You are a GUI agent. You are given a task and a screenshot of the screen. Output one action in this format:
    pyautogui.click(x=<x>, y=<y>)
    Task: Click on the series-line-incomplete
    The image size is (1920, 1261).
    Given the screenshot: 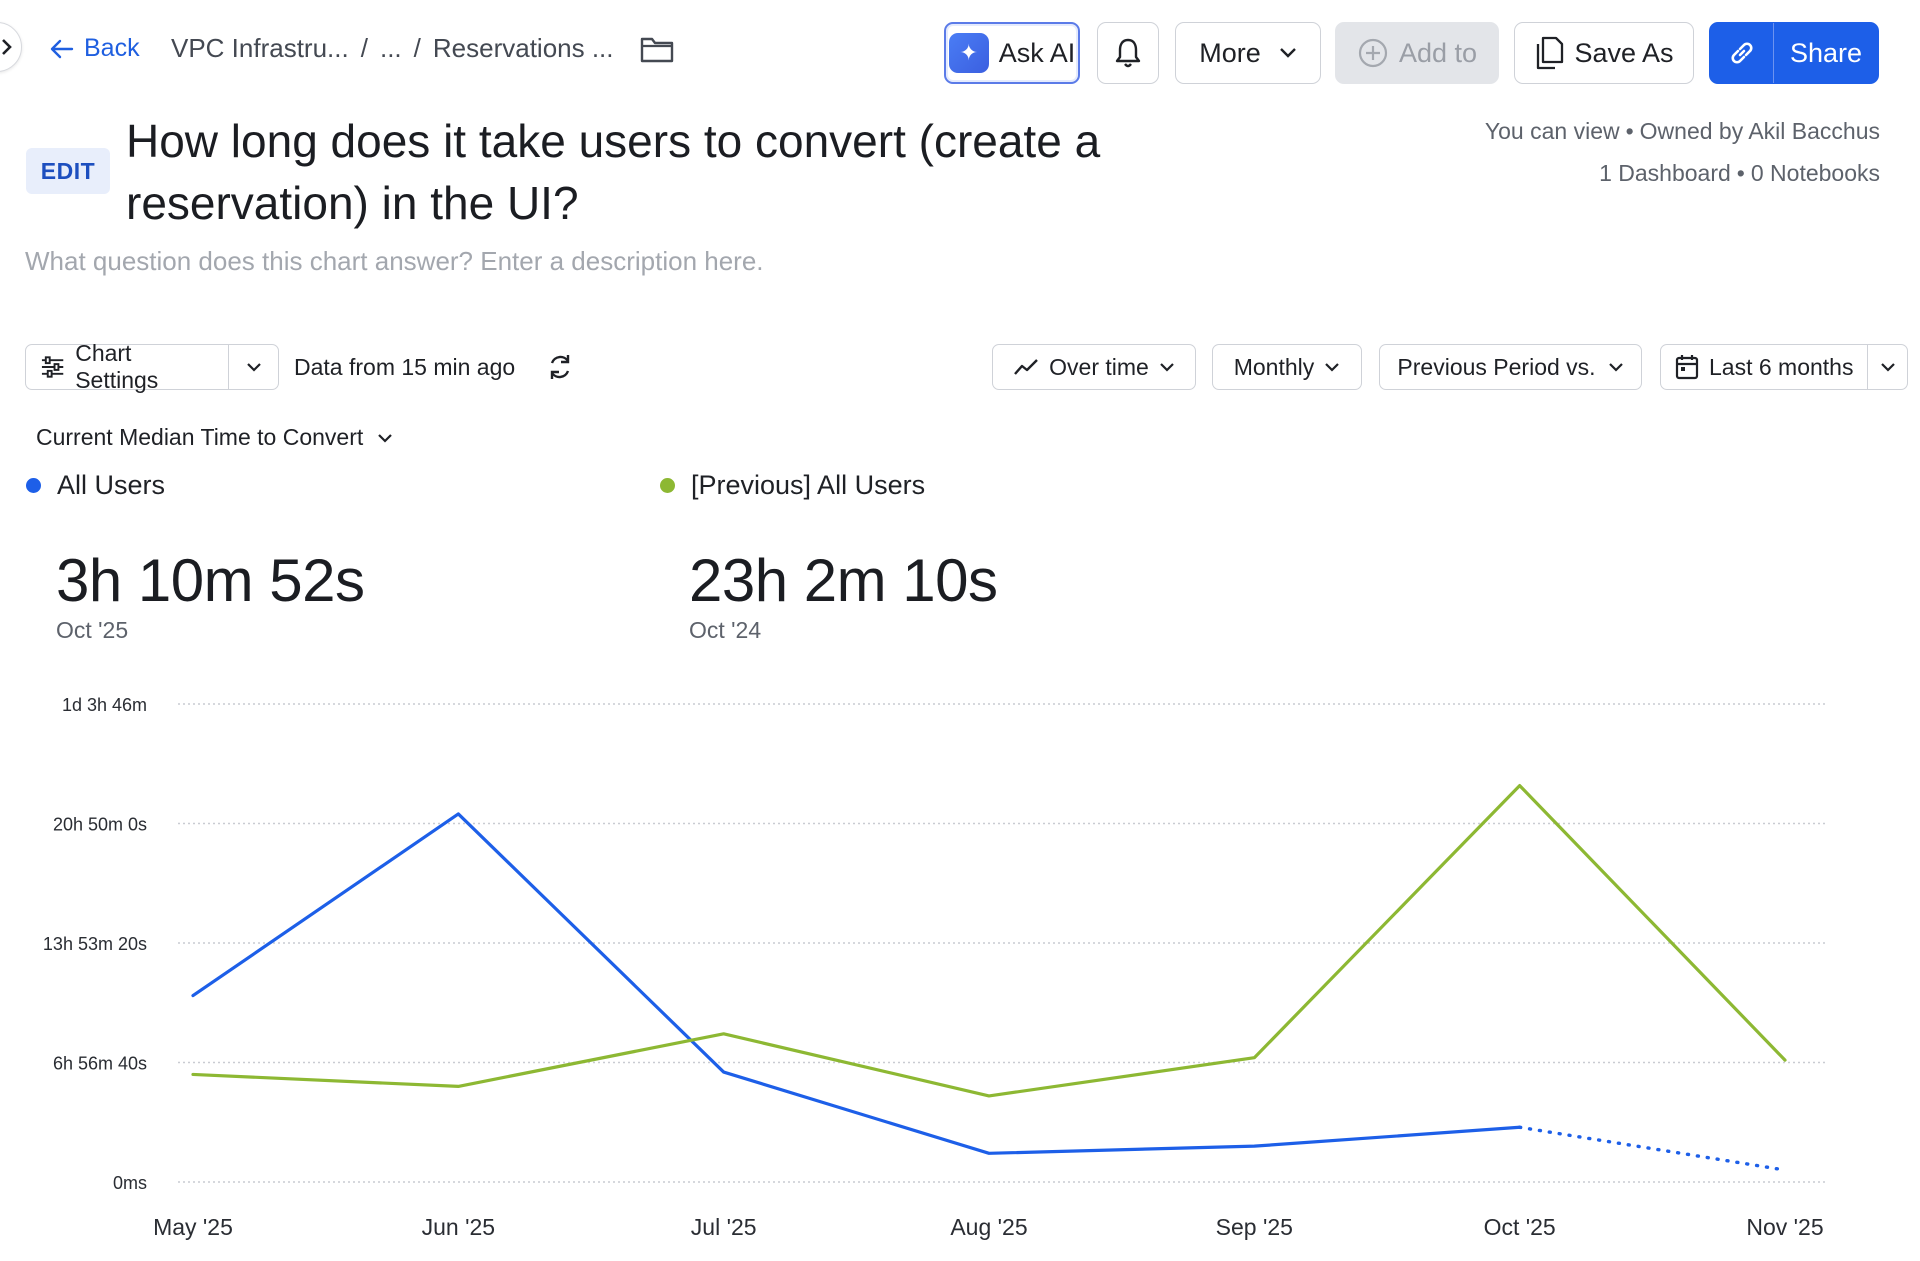 What is the action you would take?
    pyautogui.click(x=1652, y=1148)
    